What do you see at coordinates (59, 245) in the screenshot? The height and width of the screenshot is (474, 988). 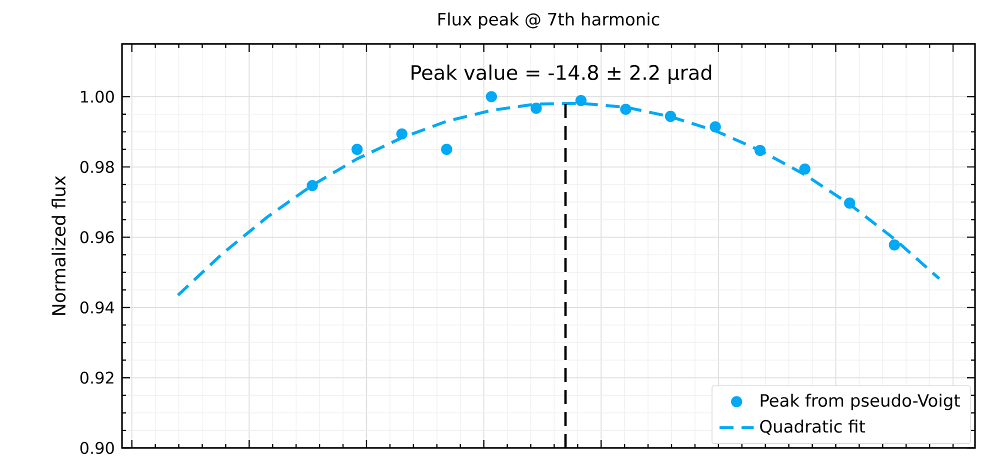 I see `y-axis-title: Normalized flux` at bounding box center [59, 245].